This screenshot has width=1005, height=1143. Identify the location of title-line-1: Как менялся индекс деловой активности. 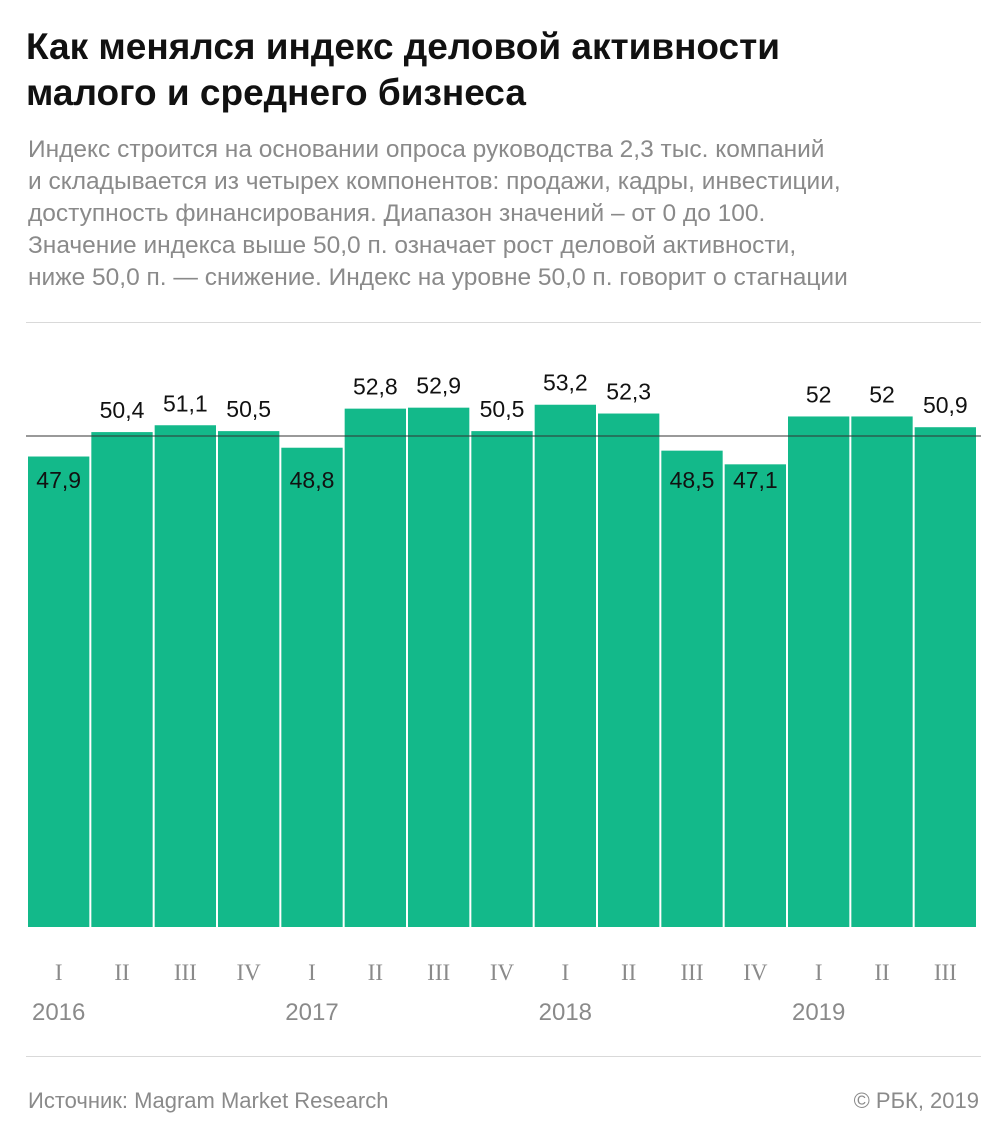
(403, 46).